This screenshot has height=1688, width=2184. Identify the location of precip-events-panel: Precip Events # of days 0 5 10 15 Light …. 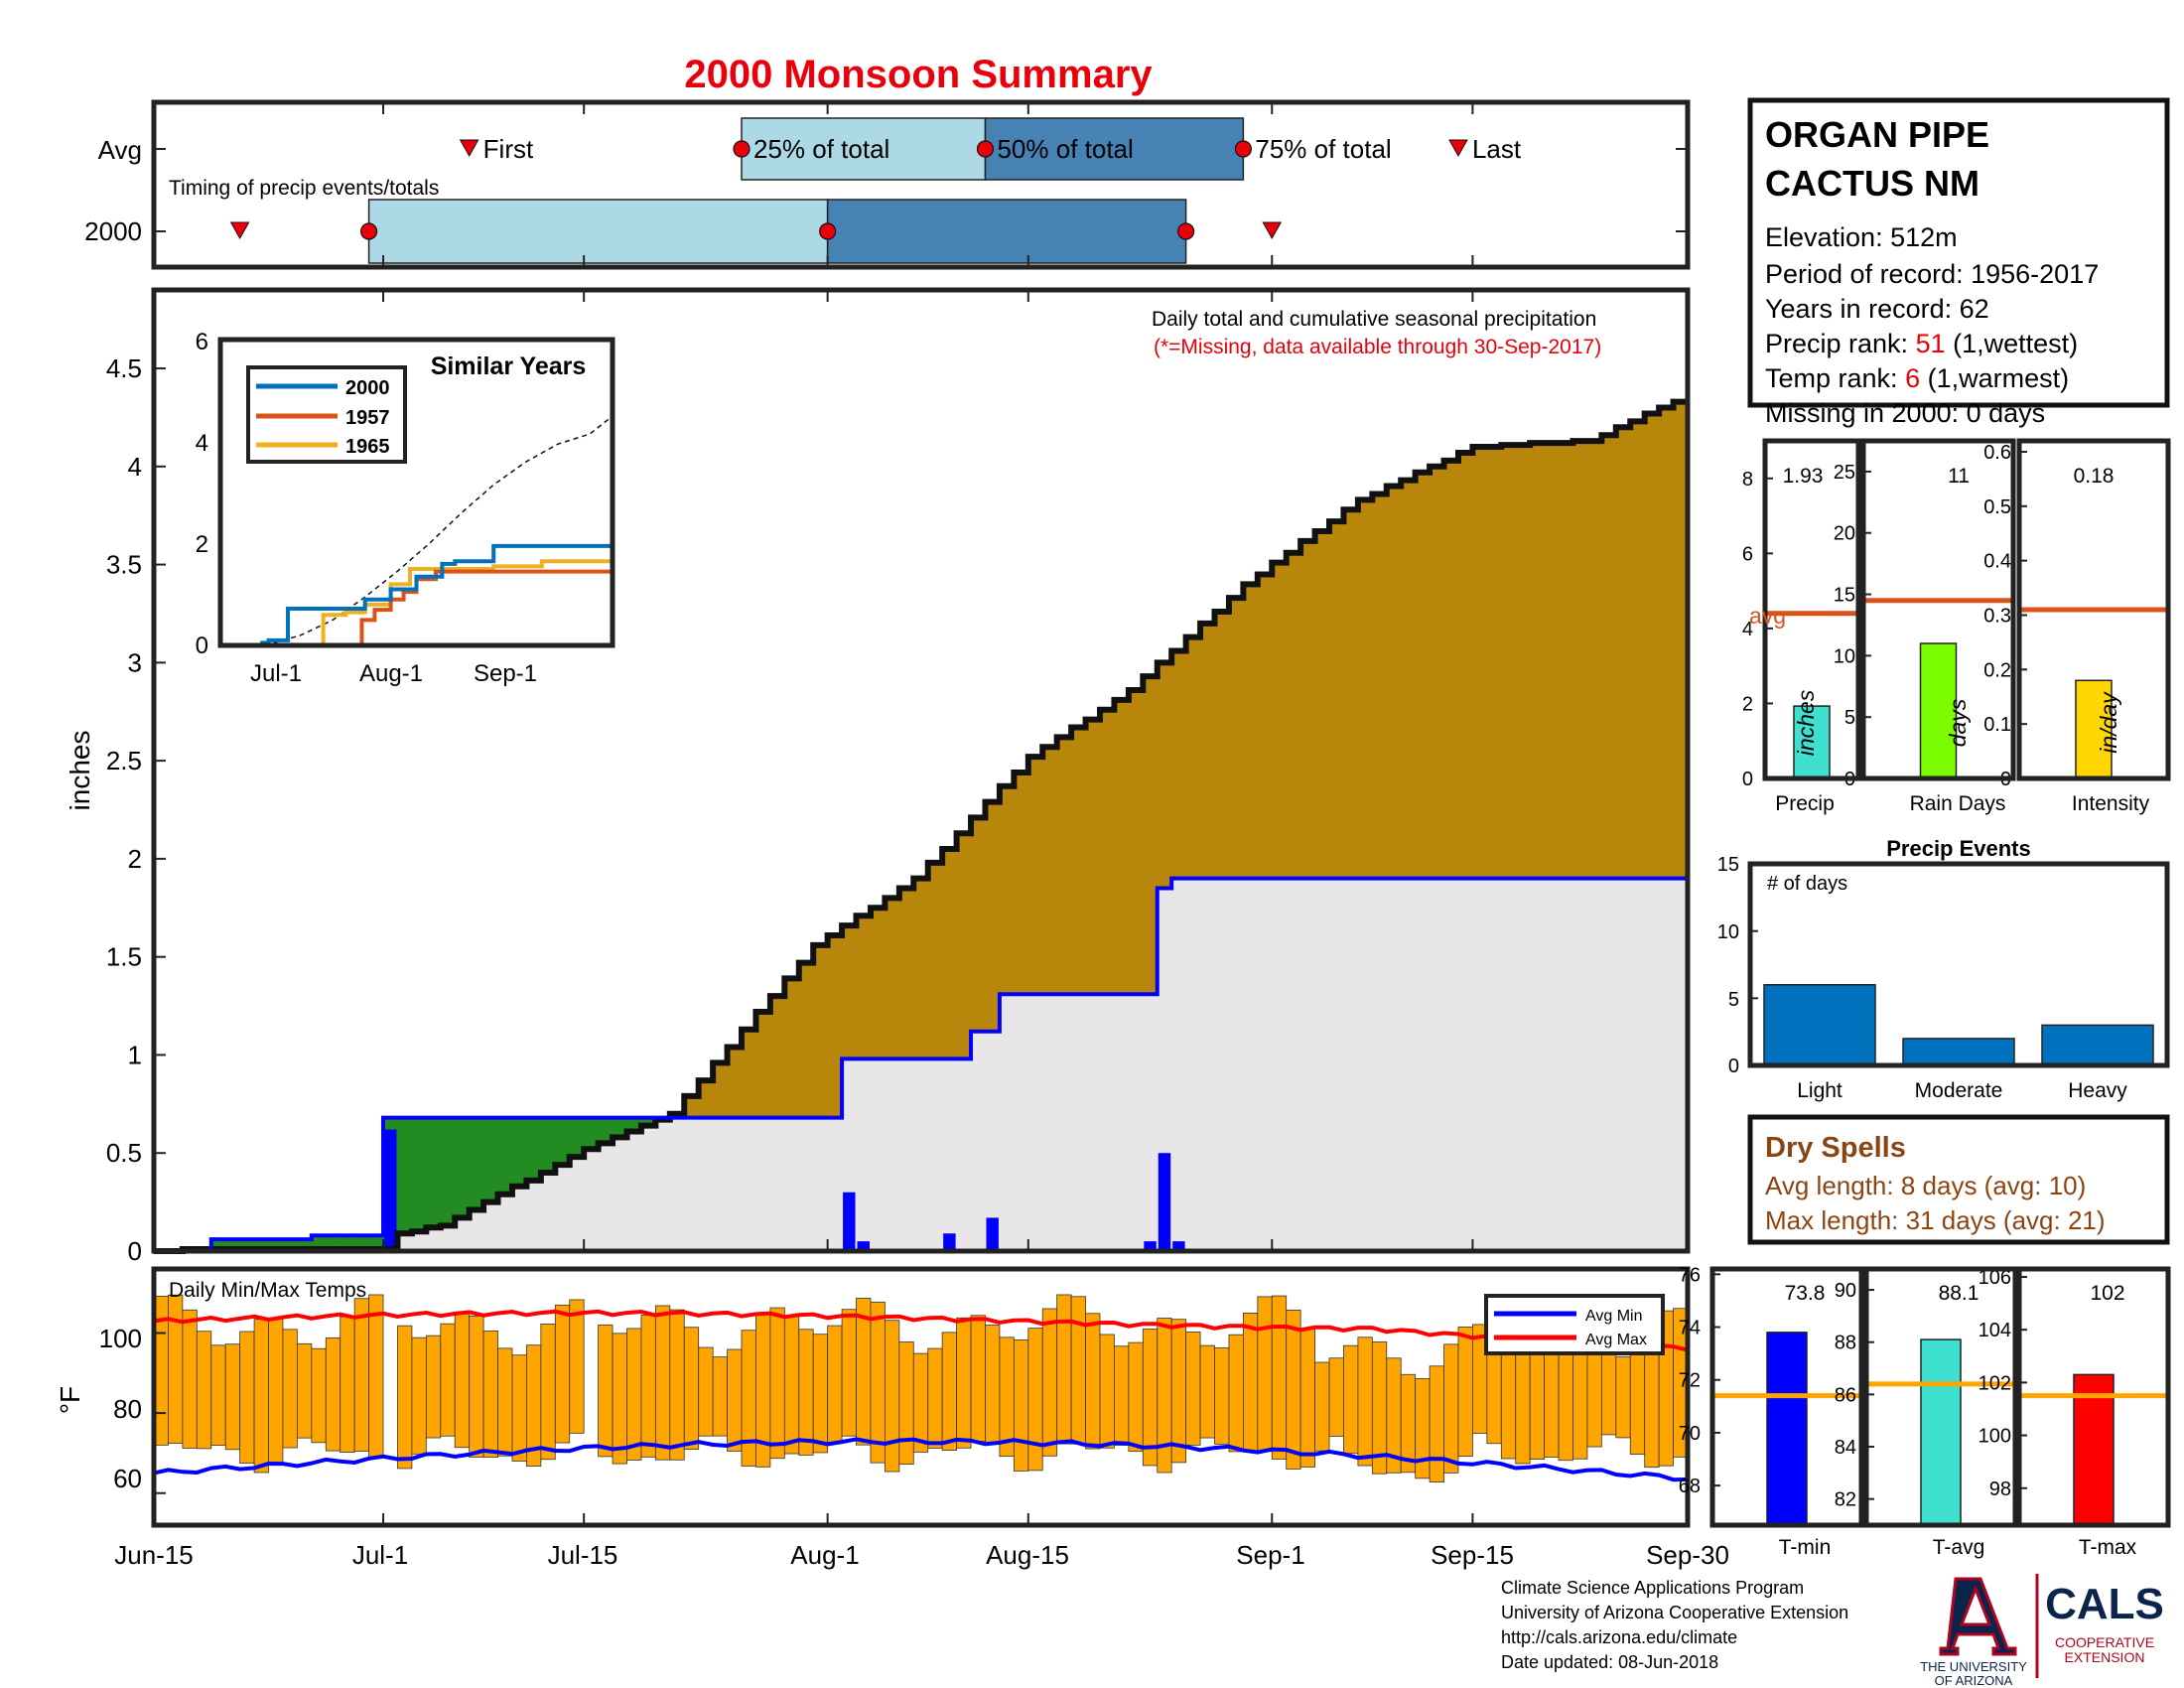
(1943, 969).